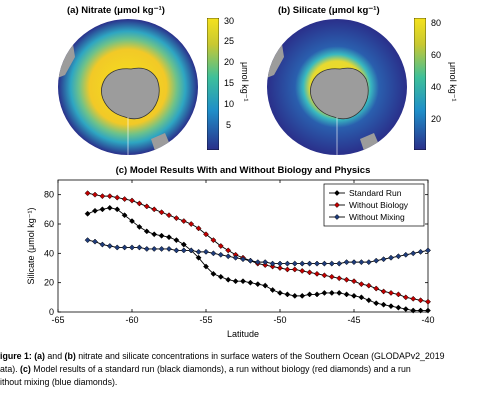  Describe the element at coordinates (453, 82) in the screenshot. I see `colorbar-b-label: μmol kg⁻¹` at that location.